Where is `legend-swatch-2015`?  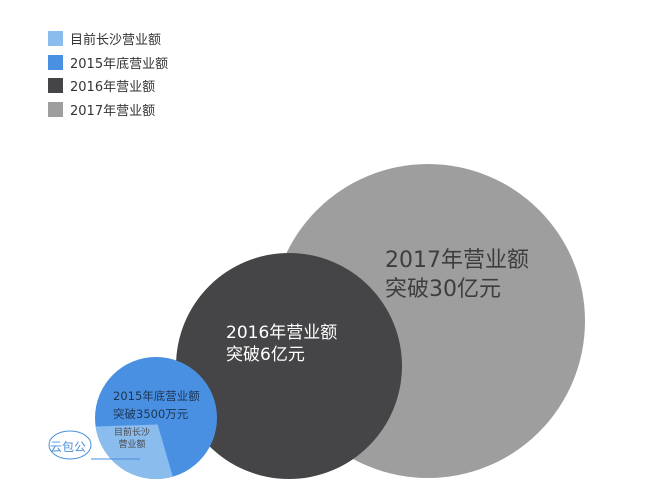
legend-swatch-2015 is located at coordinates (55, 62).